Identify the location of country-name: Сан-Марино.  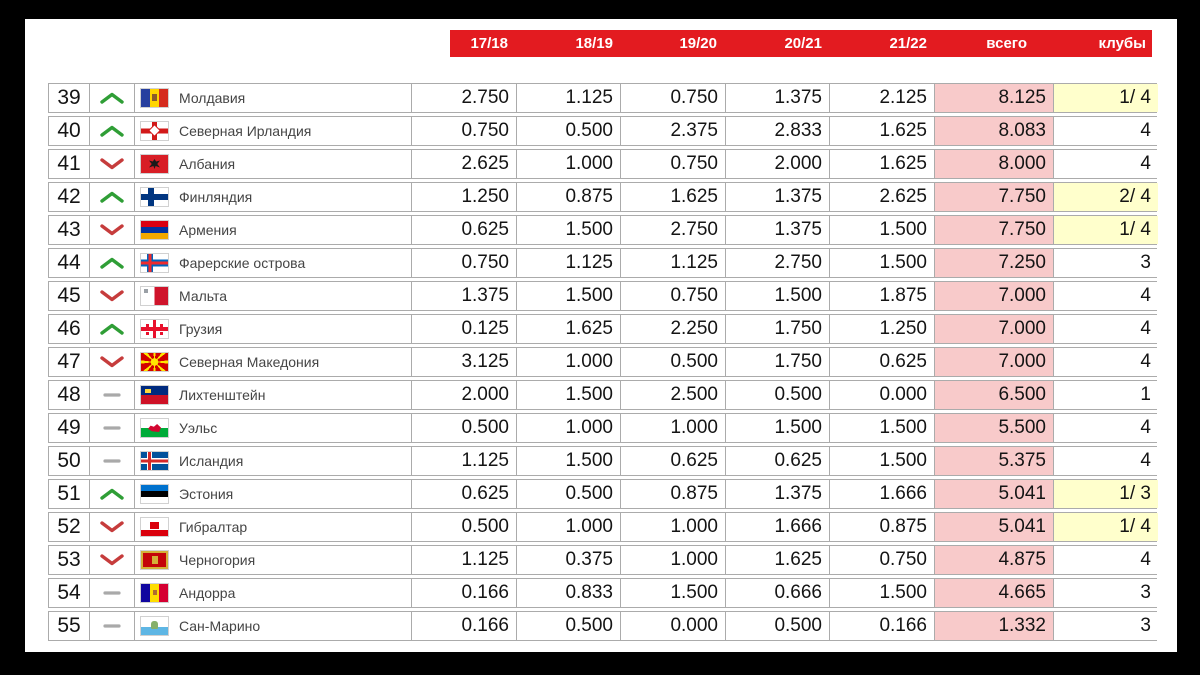
(220, 626).